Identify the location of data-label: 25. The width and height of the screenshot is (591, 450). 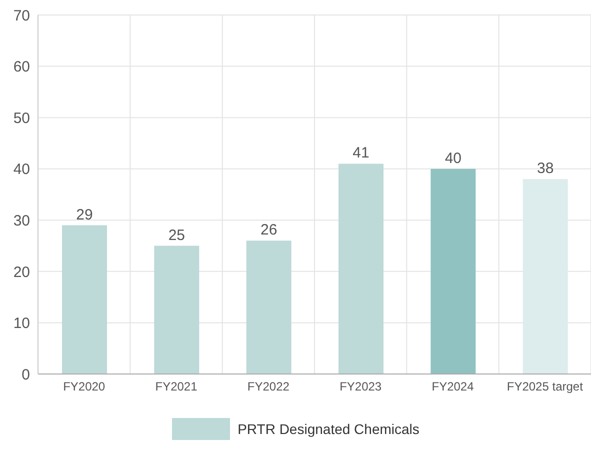
(177, 235).